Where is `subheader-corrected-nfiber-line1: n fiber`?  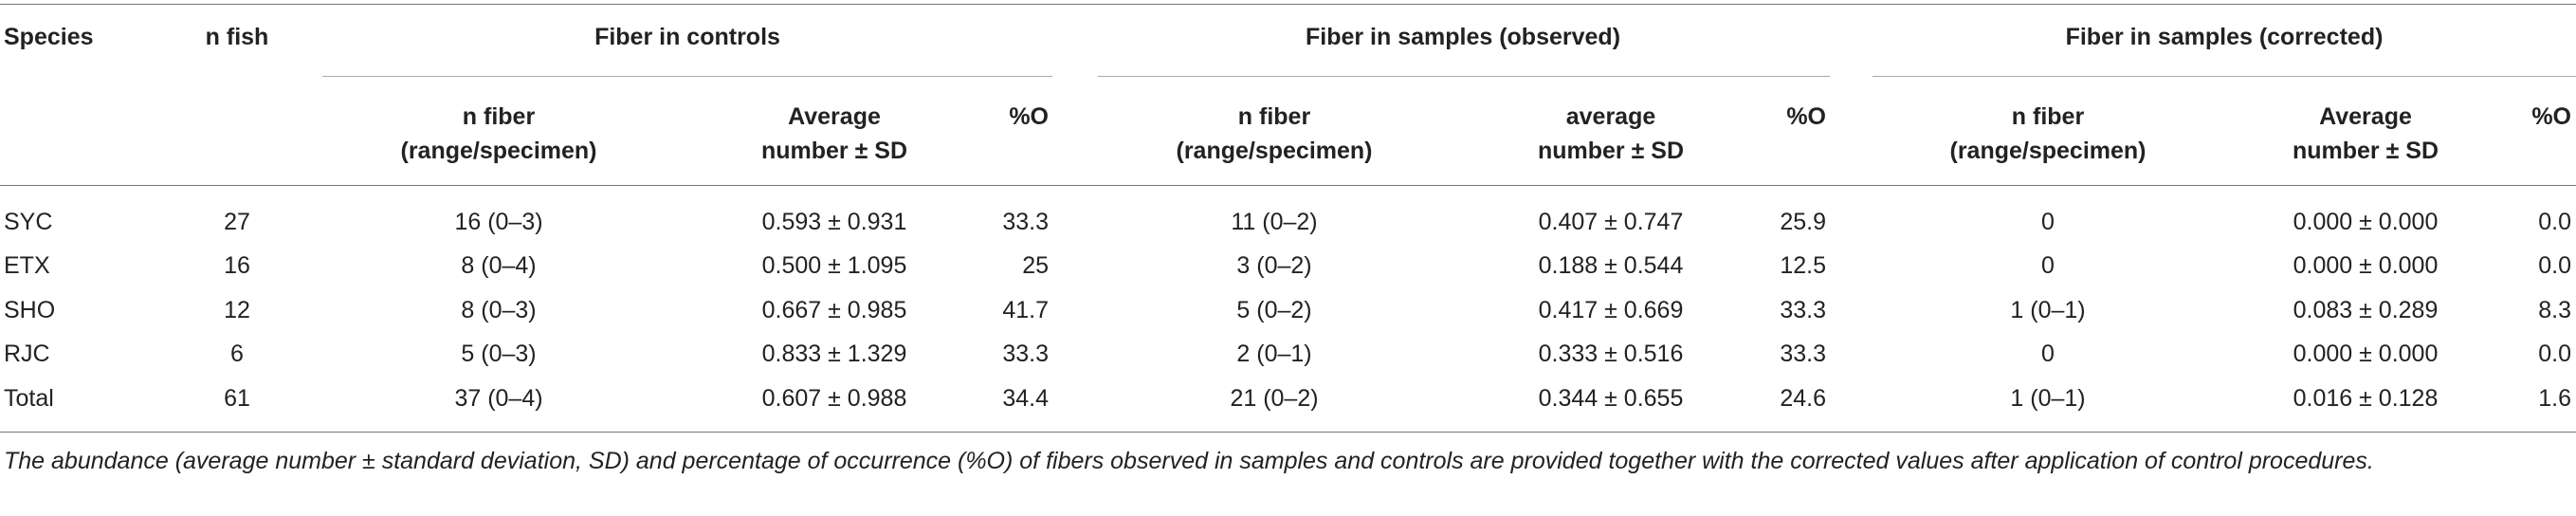
subheader-corrected-nfiber-line1: n fiber is located at coordinates (2048, 116).